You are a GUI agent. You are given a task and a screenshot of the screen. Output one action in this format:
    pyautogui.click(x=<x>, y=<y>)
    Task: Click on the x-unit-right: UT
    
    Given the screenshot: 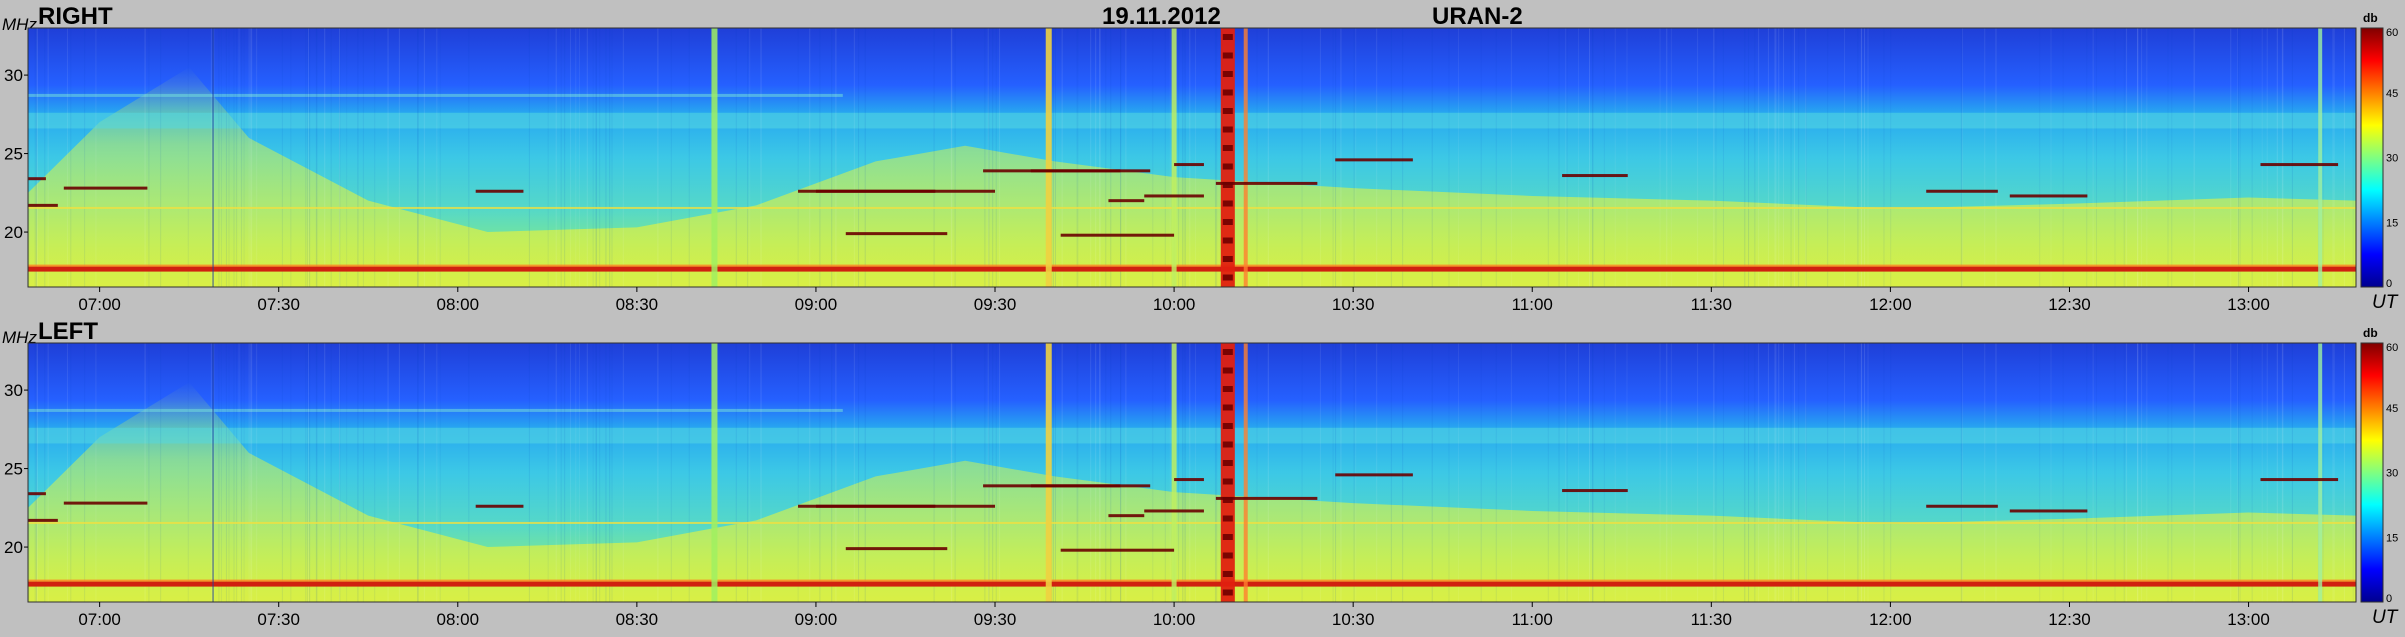 What is the action you would take?
    pyautogui.click(x=2385, y=302)
    